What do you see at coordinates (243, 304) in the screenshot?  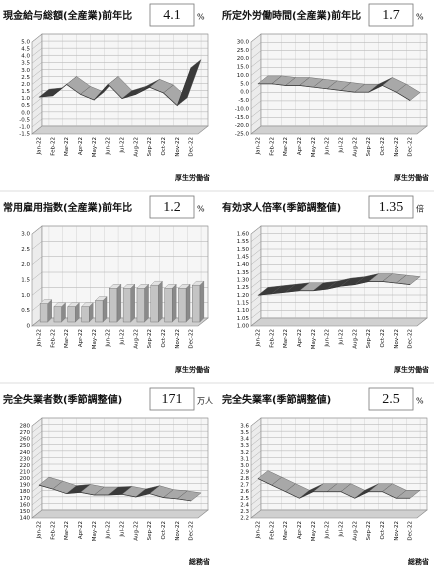 I see `y-tick-label: 1.15` at bounding box center [243, 304].